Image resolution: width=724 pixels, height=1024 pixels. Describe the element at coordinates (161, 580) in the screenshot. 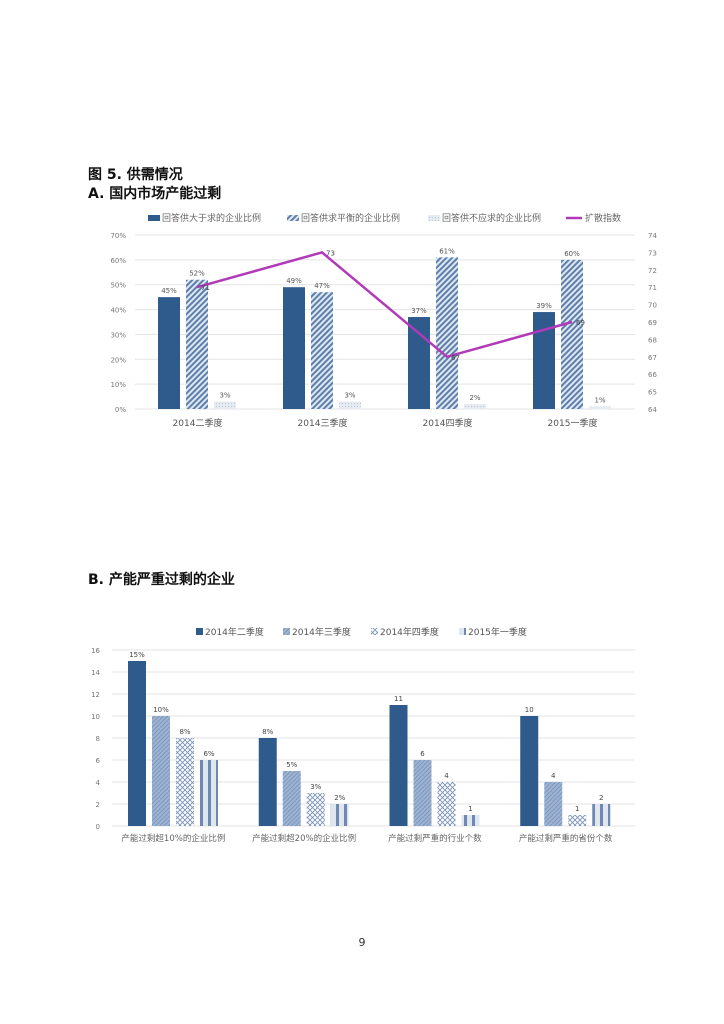

I see `chart-b-title: B. 产能严重过剩的企业` at that location.